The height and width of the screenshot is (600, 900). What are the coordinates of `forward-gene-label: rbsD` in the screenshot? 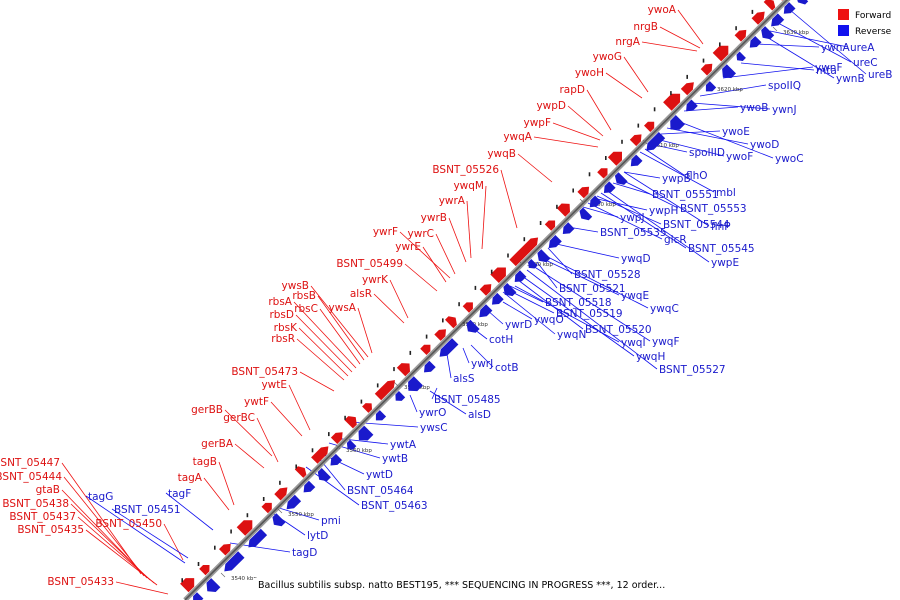 It's located at (281, 315).